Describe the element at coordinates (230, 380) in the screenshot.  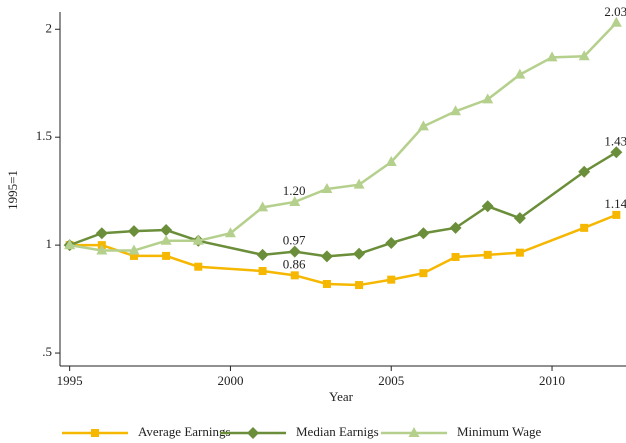
I see `x-tick-label: 2000` at that location.